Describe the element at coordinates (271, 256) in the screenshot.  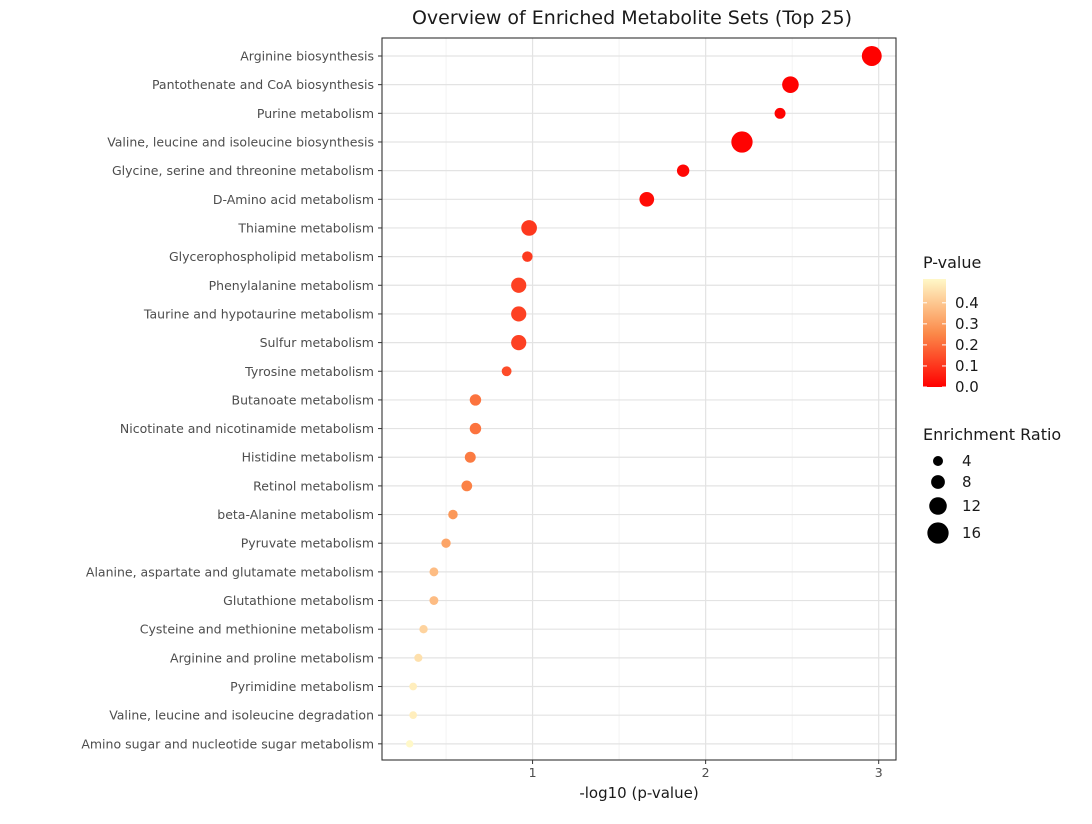
I see `y-tick-label: Glycerophospholipid metabolism` at that location.